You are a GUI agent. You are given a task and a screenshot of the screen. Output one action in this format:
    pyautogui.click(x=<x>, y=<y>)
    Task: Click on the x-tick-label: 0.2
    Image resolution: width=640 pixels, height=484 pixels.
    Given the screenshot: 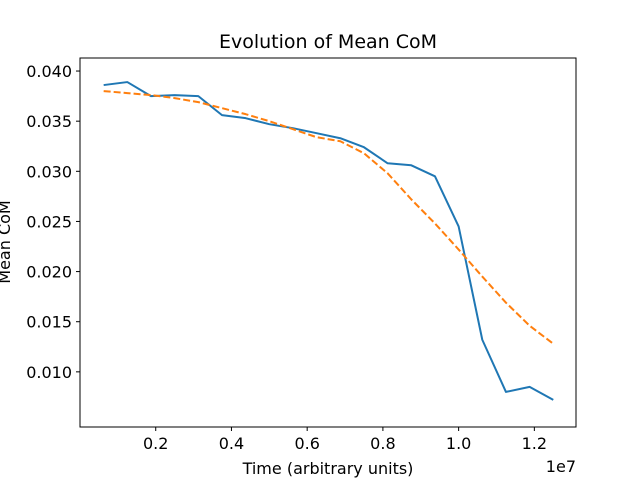 What is the action you would take?
    pyautogui.click(x=155, y=443)
    